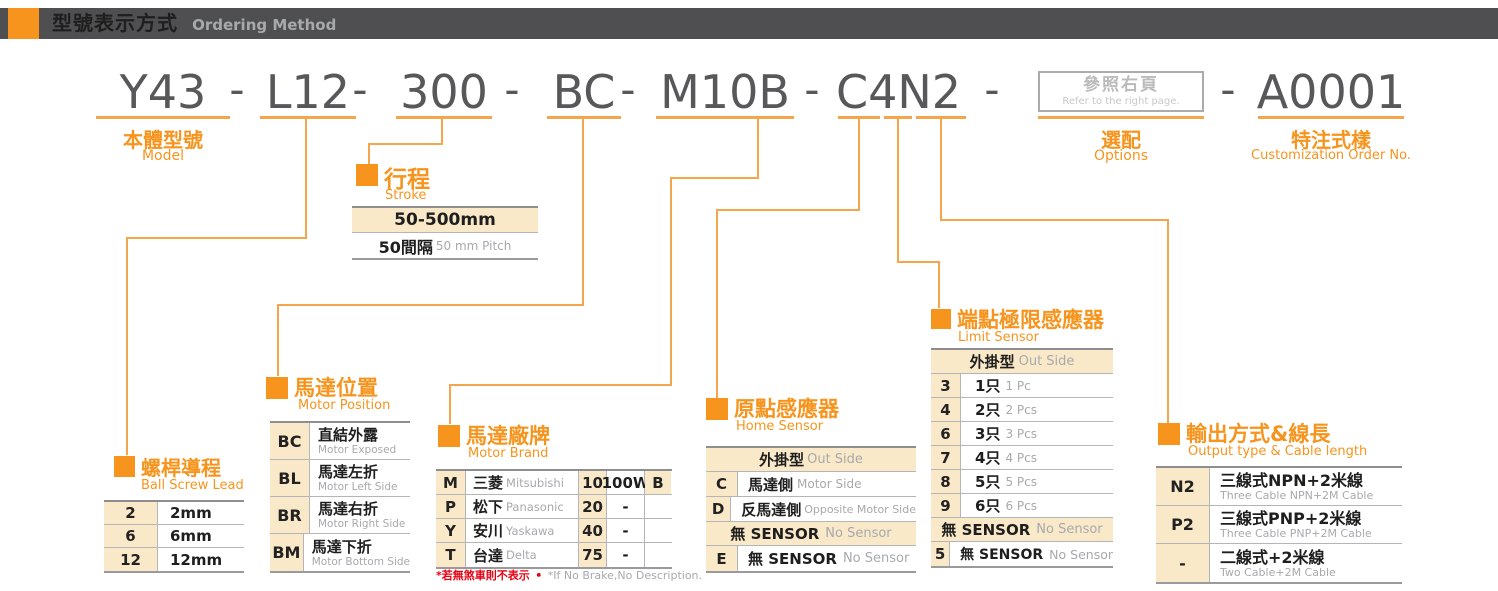  What do you see at coordinates (340, 552) in the screenshot?
I see `table-row: BM 馬達下折 Motor Bottom Side` at bounding box center [340, 552].